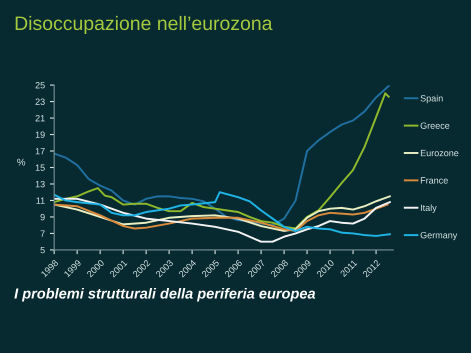  I want to click on y-tick-label: 11, so click(40, 201).